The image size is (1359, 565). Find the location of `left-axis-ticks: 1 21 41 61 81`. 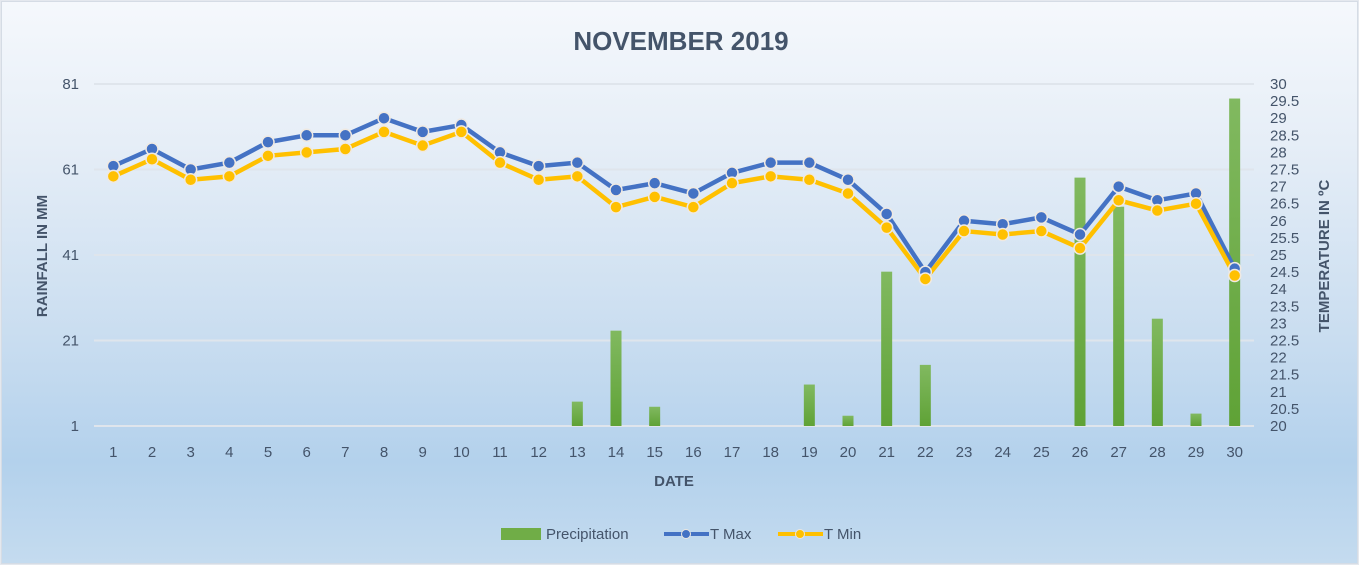

left-axis-ticks: 1 21 41 61 81 is located at coordinates (70, 255).